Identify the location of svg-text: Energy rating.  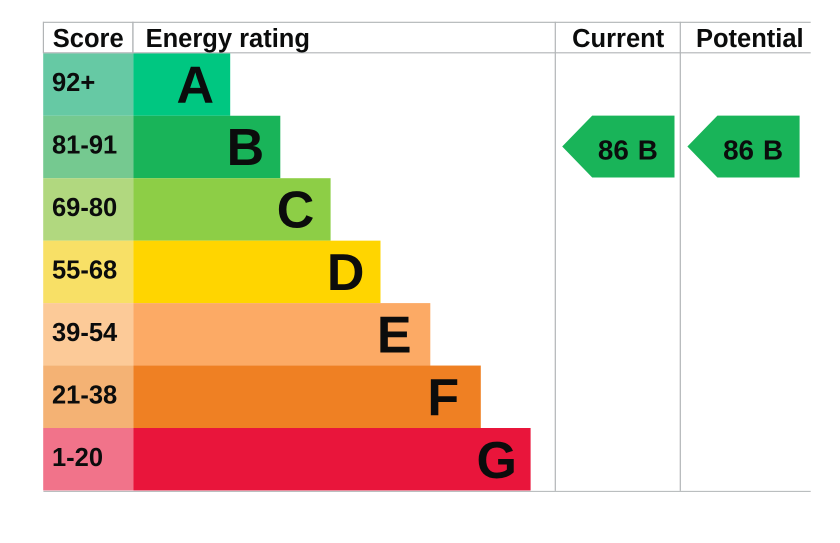
(228, 39).